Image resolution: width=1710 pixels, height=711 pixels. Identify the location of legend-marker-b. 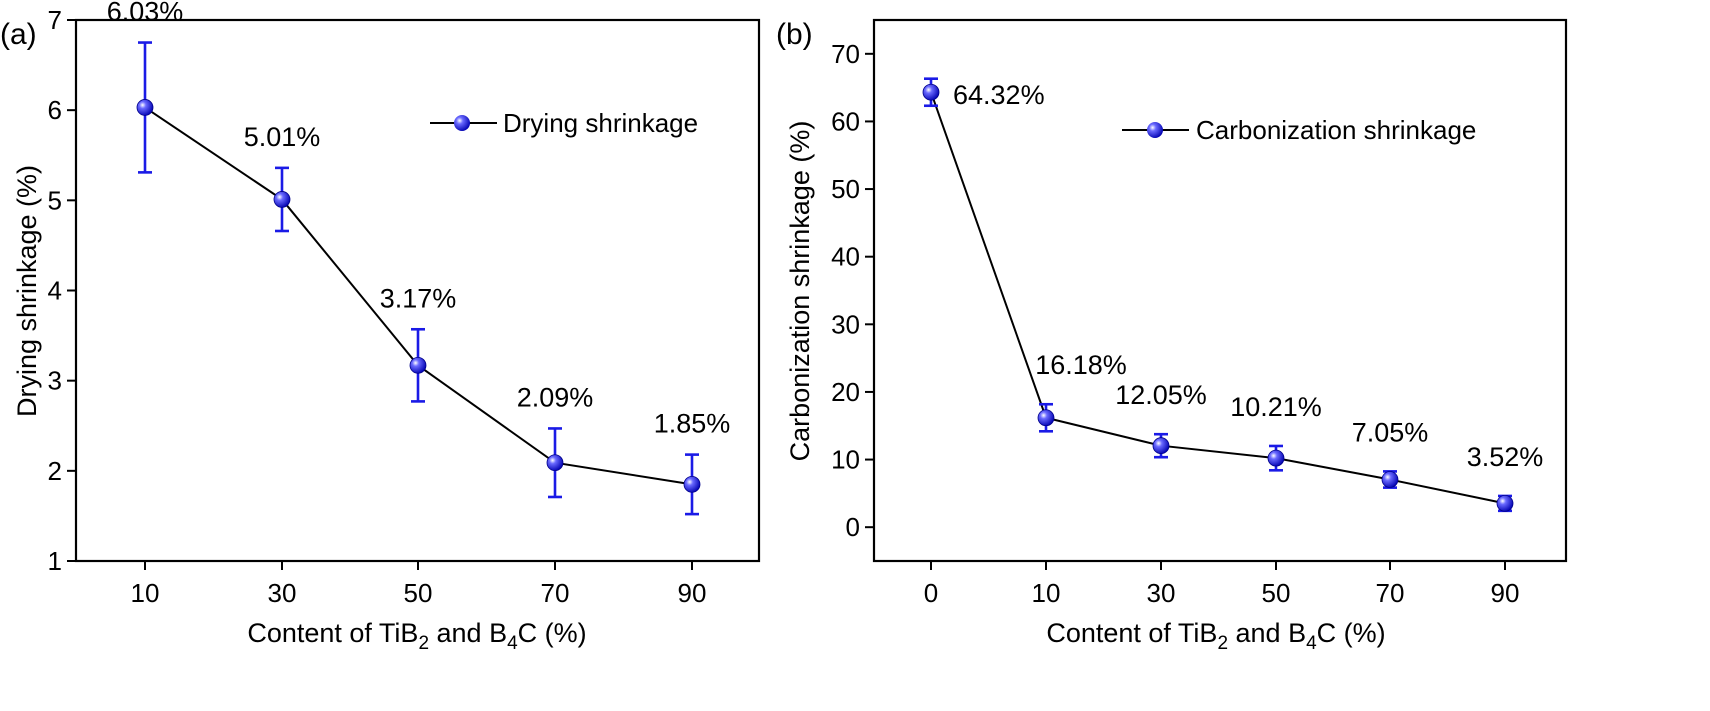
(1155, 130).